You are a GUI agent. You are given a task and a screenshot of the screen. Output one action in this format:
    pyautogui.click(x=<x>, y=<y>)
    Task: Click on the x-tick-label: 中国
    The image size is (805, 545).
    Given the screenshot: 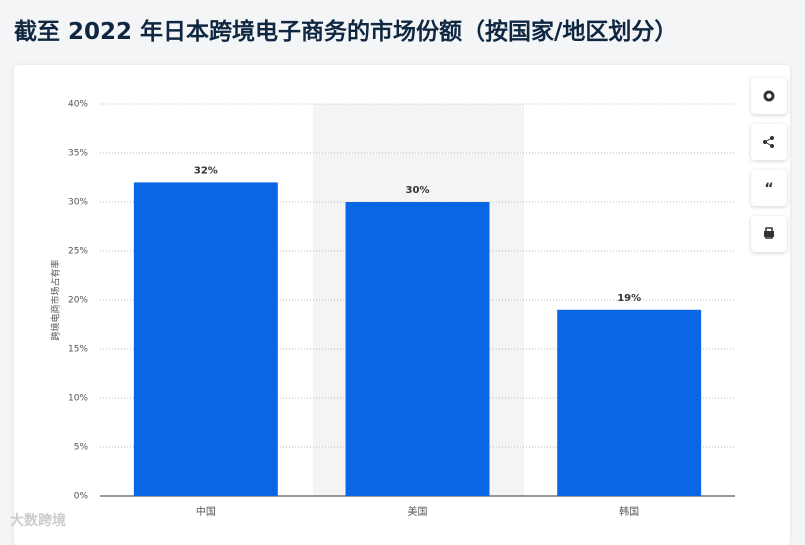 What is the action you would take?
    pyautogui.click(x=206, y=511)
    